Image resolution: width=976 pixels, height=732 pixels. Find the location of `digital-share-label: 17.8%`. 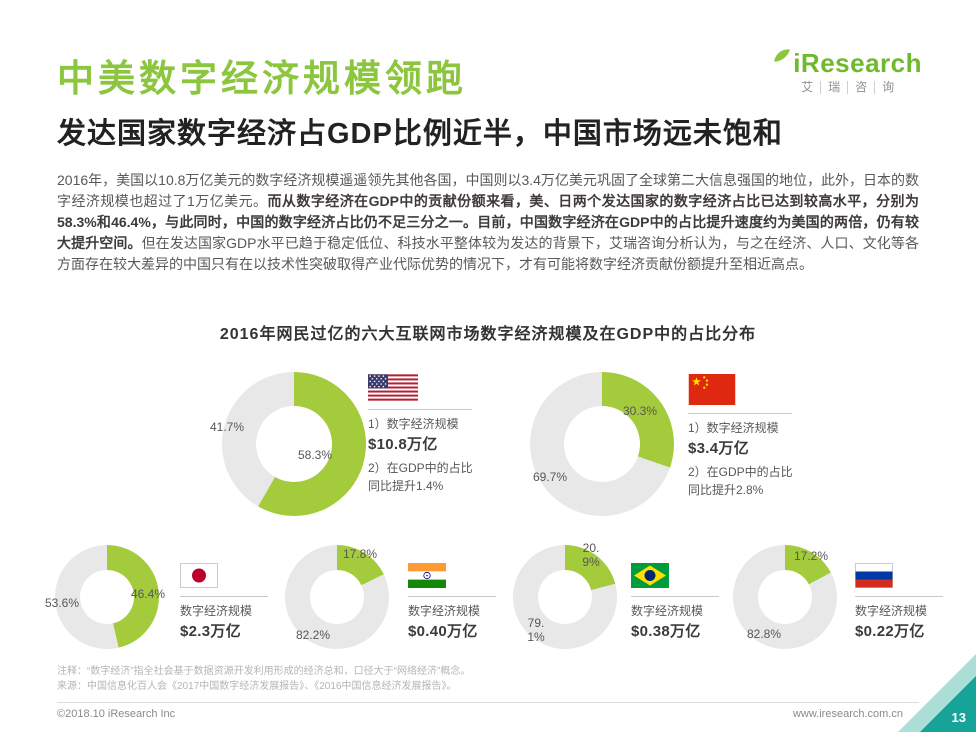

digital-share-label: 17.8% is located at coordinates (360, 554).